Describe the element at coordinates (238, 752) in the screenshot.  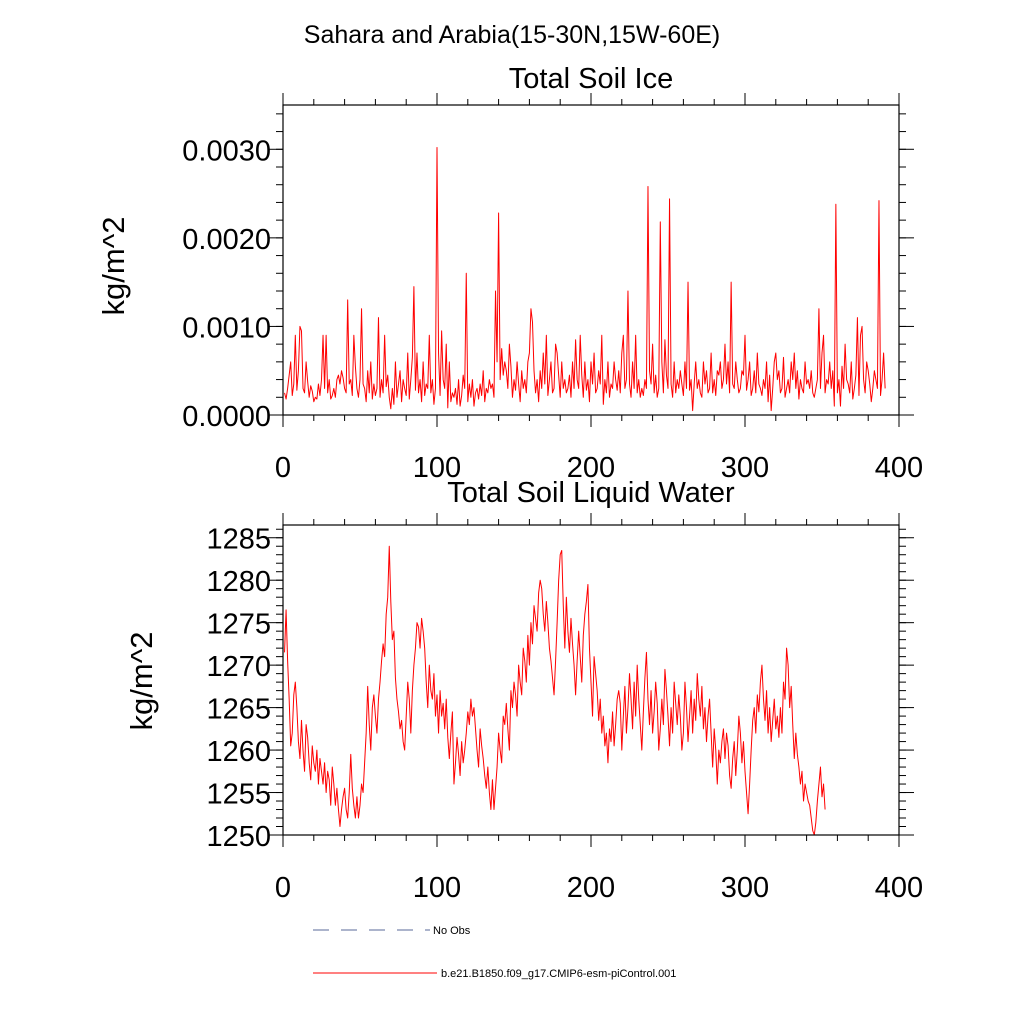
I see `y-tick-label: 1260` at that location.